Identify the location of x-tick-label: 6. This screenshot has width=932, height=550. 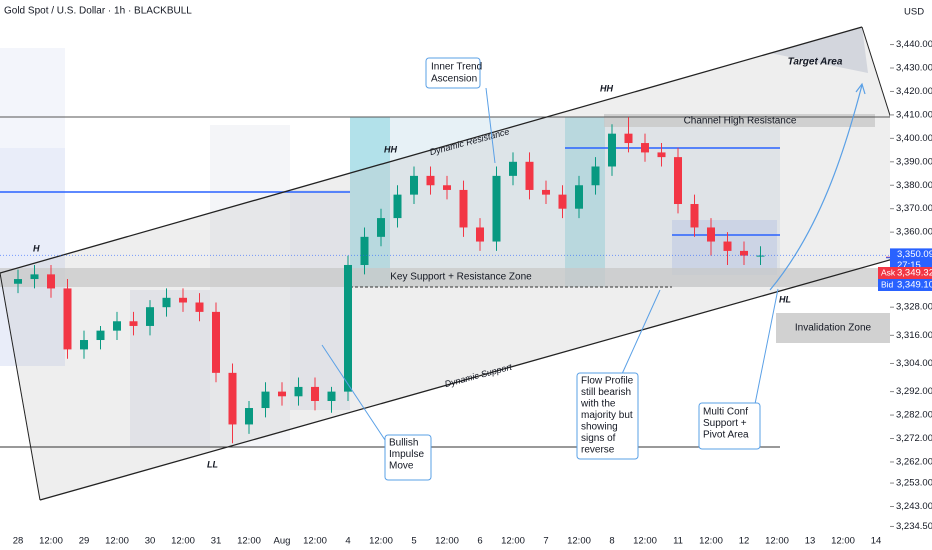
(479, 541).